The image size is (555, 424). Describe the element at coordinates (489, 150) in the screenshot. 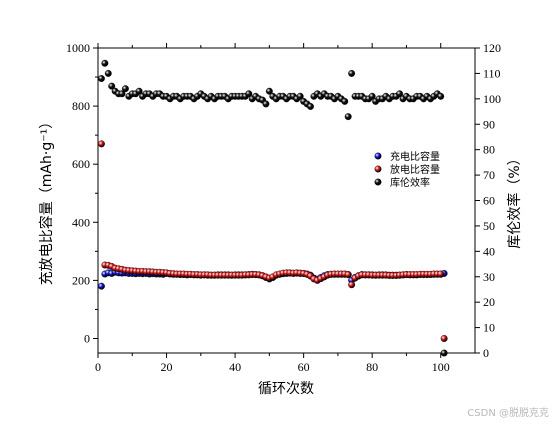

I see `y-right-tick-label: 80` at that location.